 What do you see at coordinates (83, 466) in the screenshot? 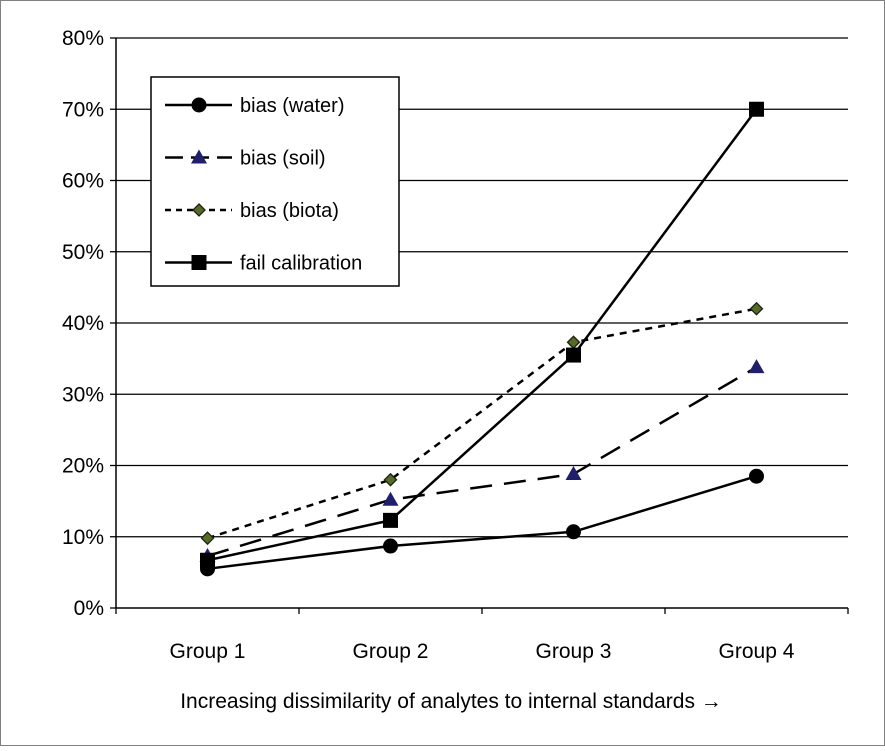
I see `y-tick-label: 20%` at bounding box center [83, 466].